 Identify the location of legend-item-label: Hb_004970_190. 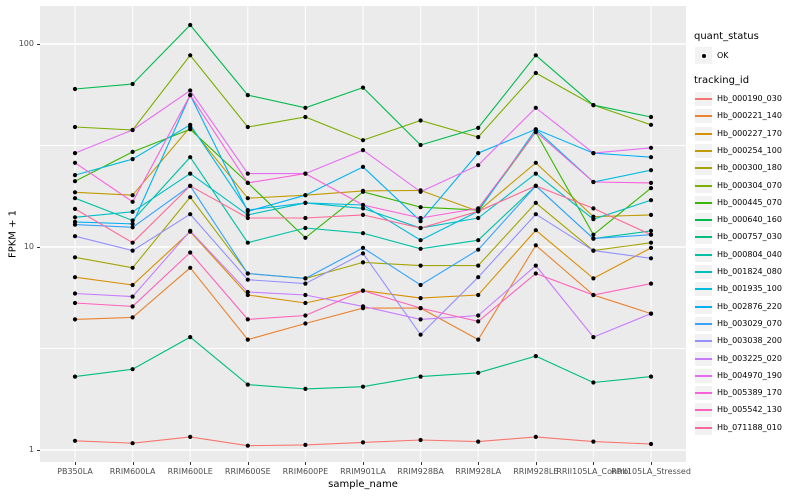
(749, 375).